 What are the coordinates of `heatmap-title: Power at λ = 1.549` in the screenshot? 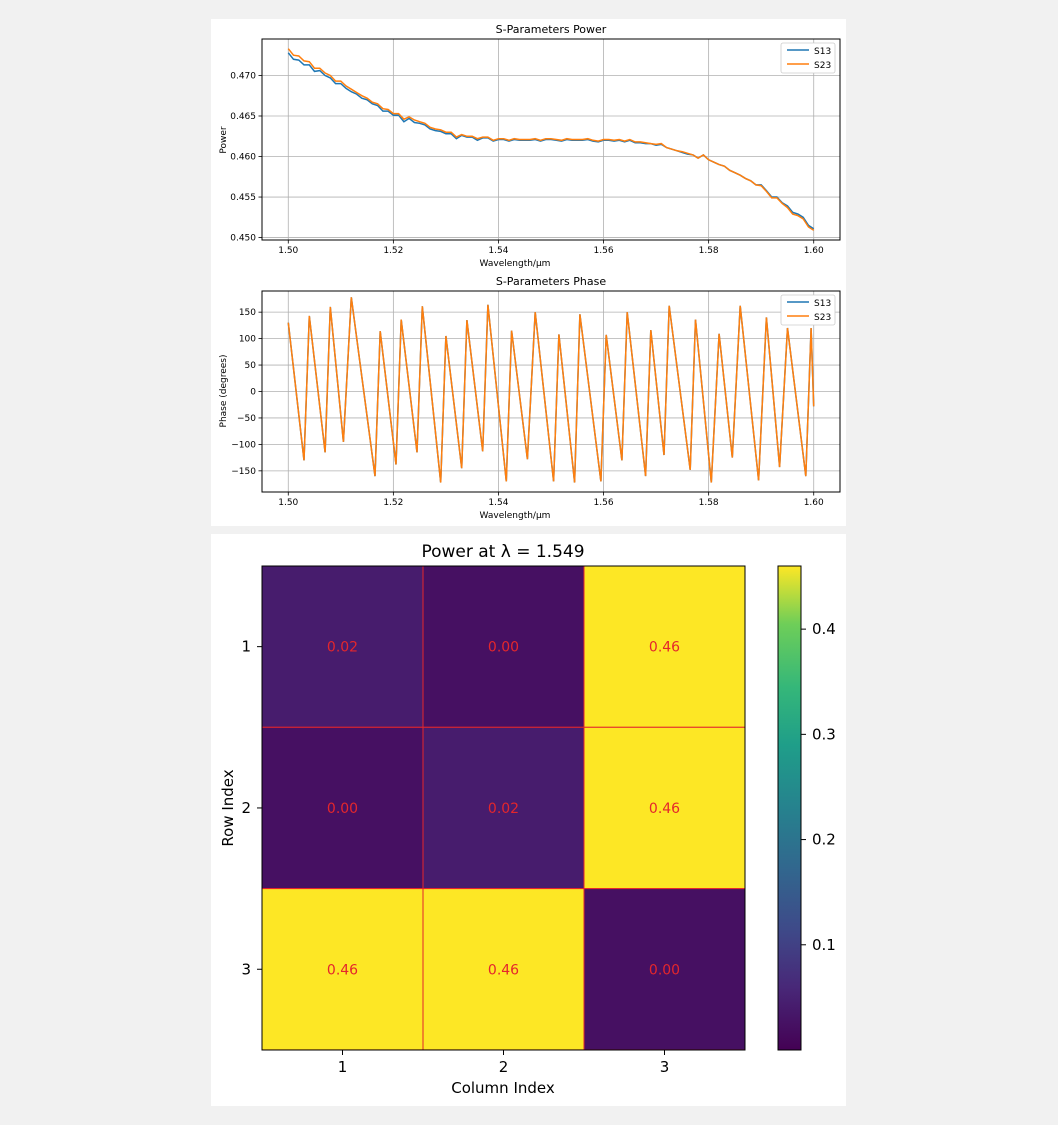 It's located at (502, 552).